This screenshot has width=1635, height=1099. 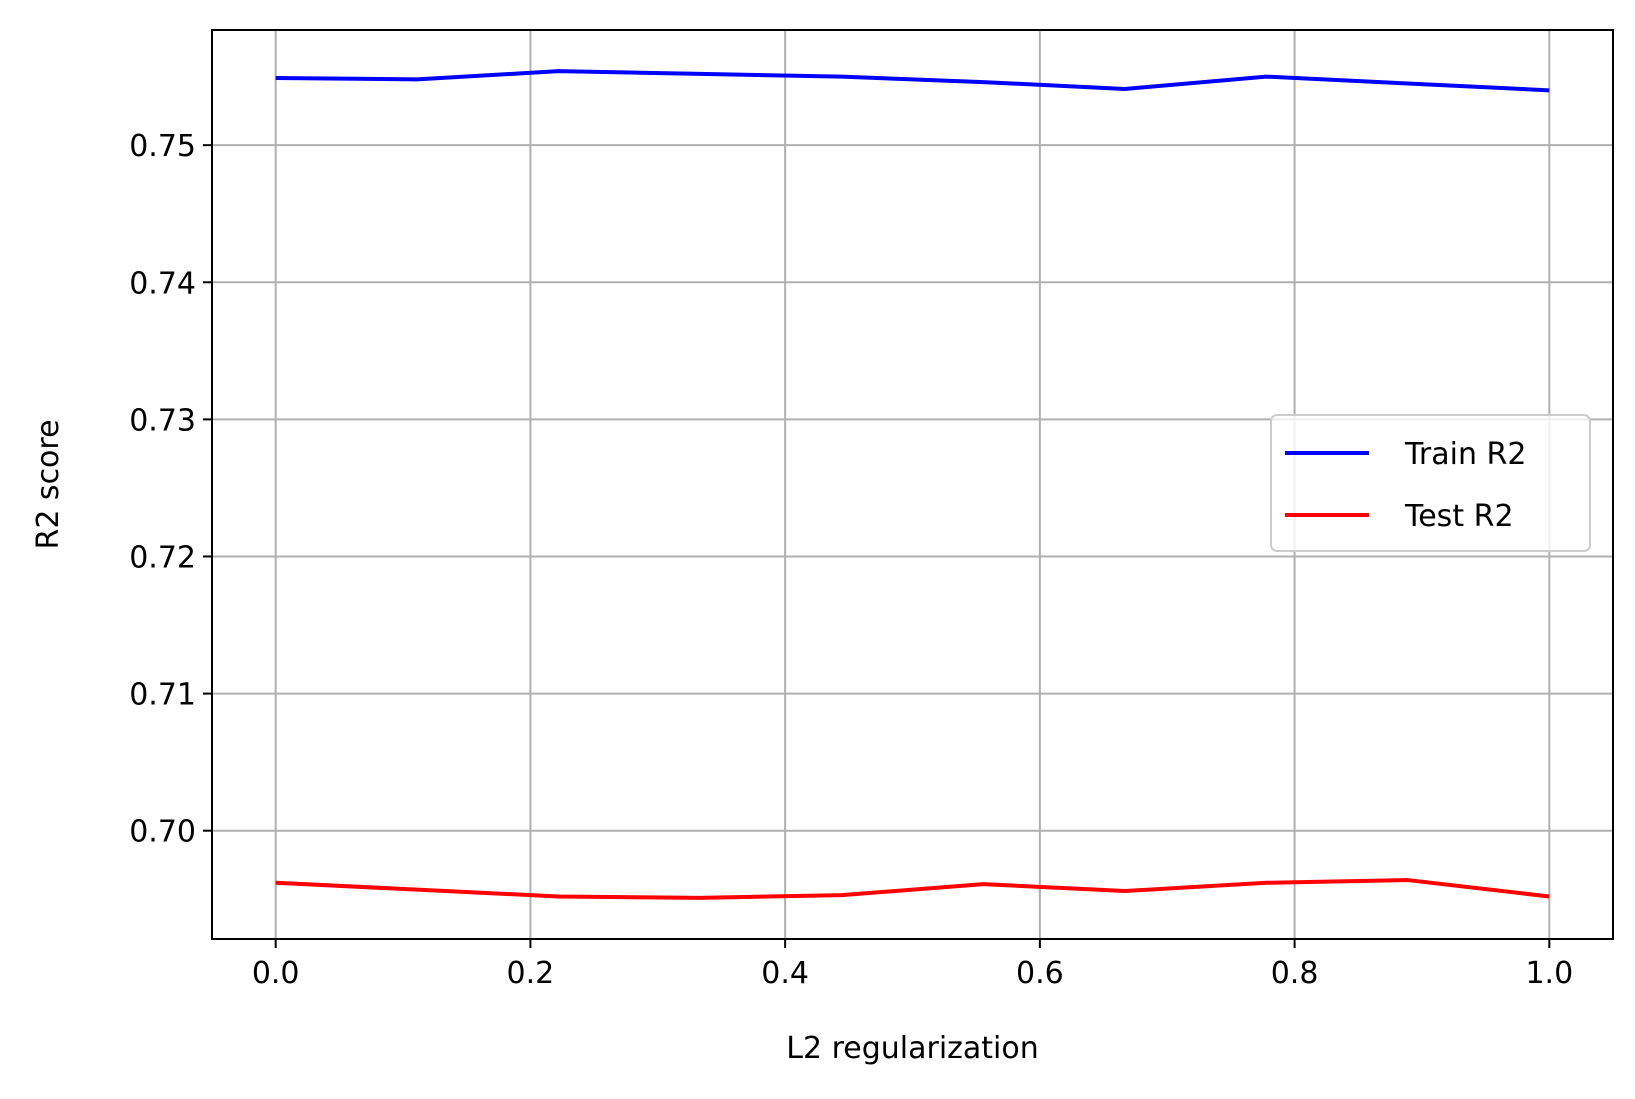 What do you see at coordinates (276, 973) in the screenshot?
I see `x-tick-label: 0.0` at bounding box center [276, 973].